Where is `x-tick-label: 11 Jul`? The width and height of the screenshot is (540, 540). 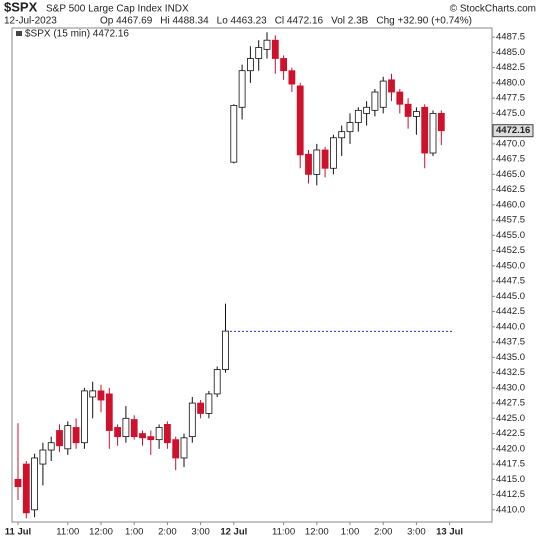 x-tick-label: 11 Jul is located at coordinates (18, 532).